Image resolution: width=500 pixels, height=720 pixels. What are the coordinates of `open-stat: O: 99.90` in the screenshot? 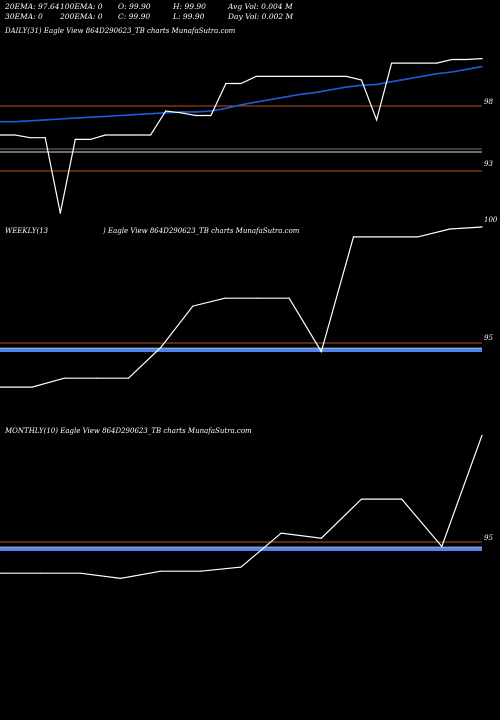 It's located at (134, 6).